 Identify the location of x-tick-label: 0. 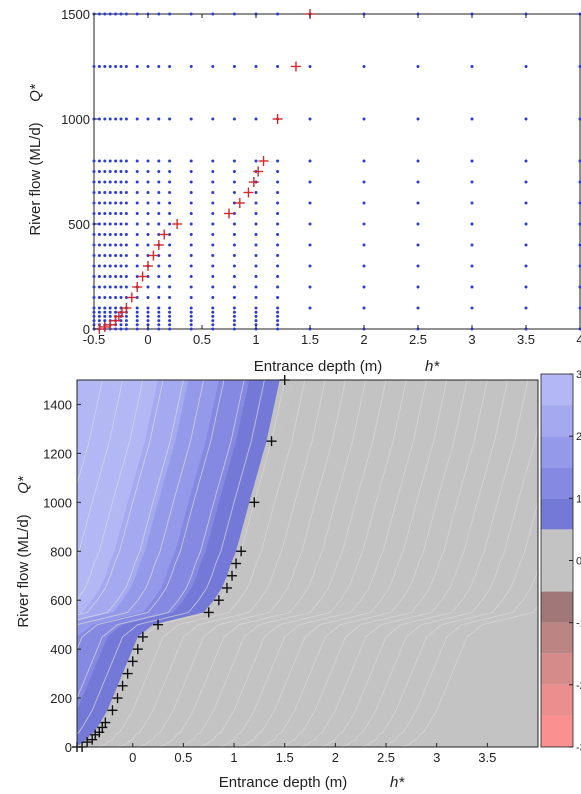
(147, 339).